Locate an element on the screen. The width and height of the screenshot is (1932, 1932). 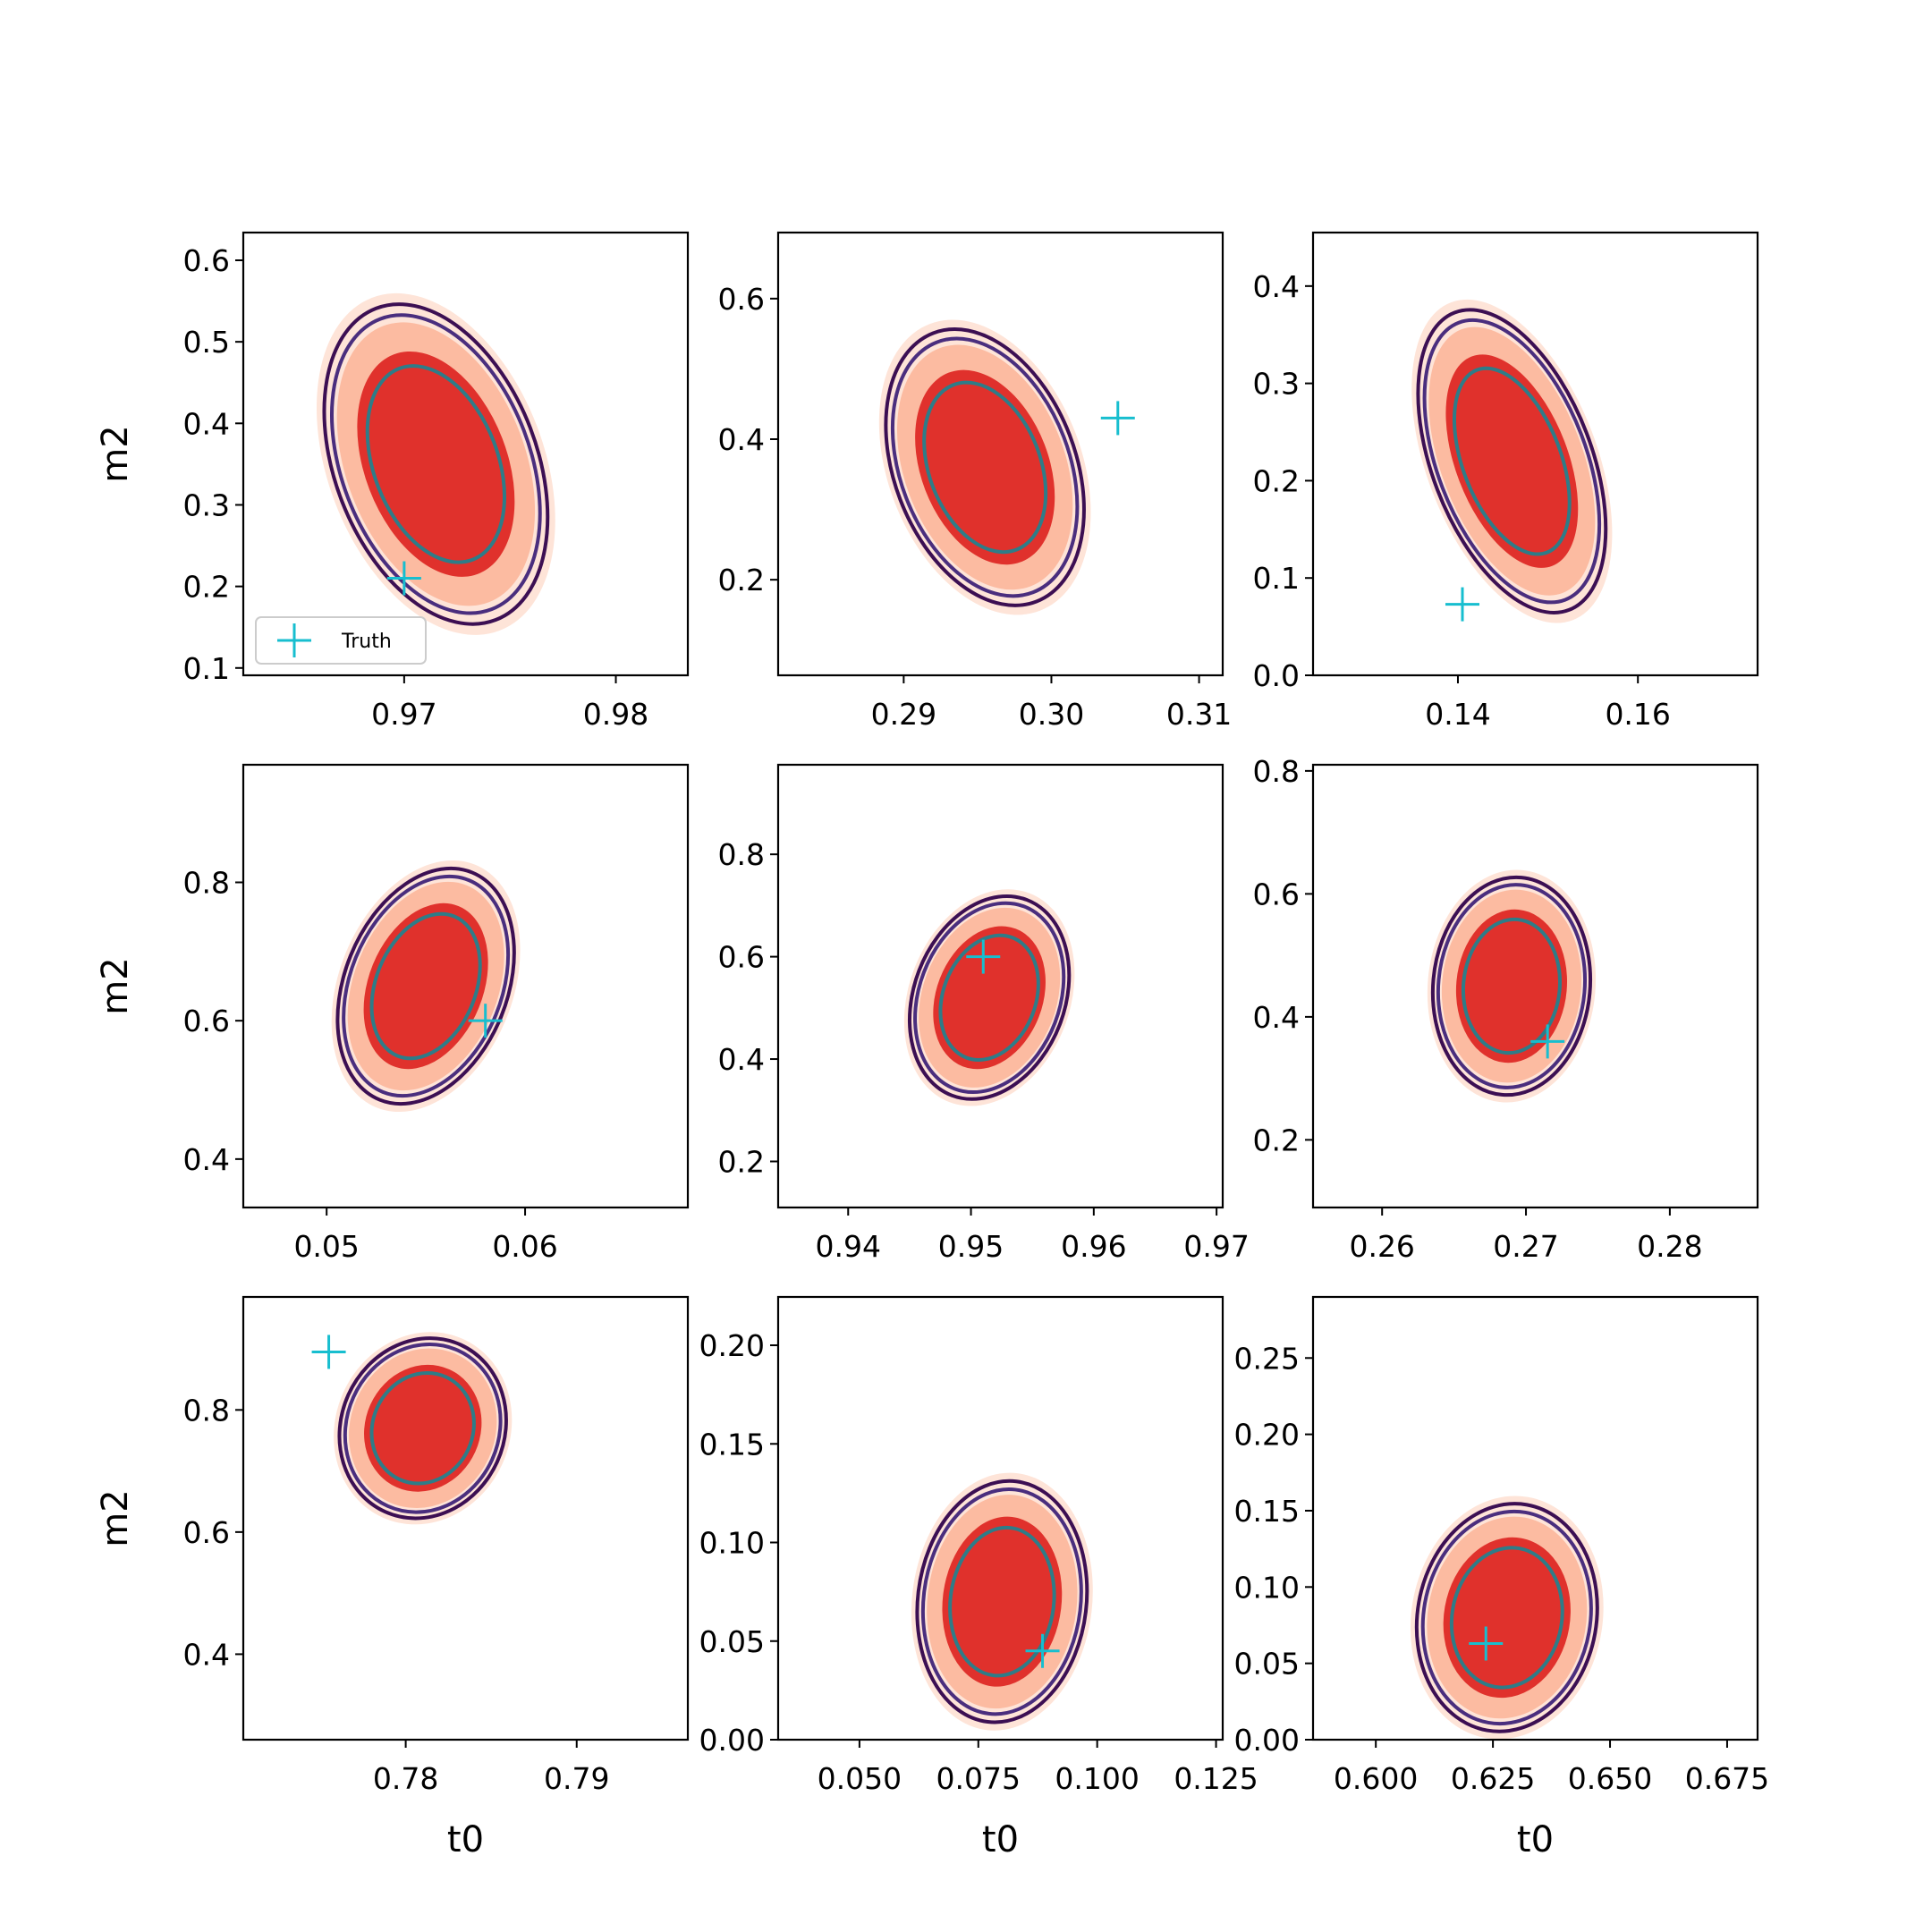
panel-row2-col3: 0.26 0.27 0.28 0.2 0.4 0.6 0.8 is located at coordinates (1506, 1009).